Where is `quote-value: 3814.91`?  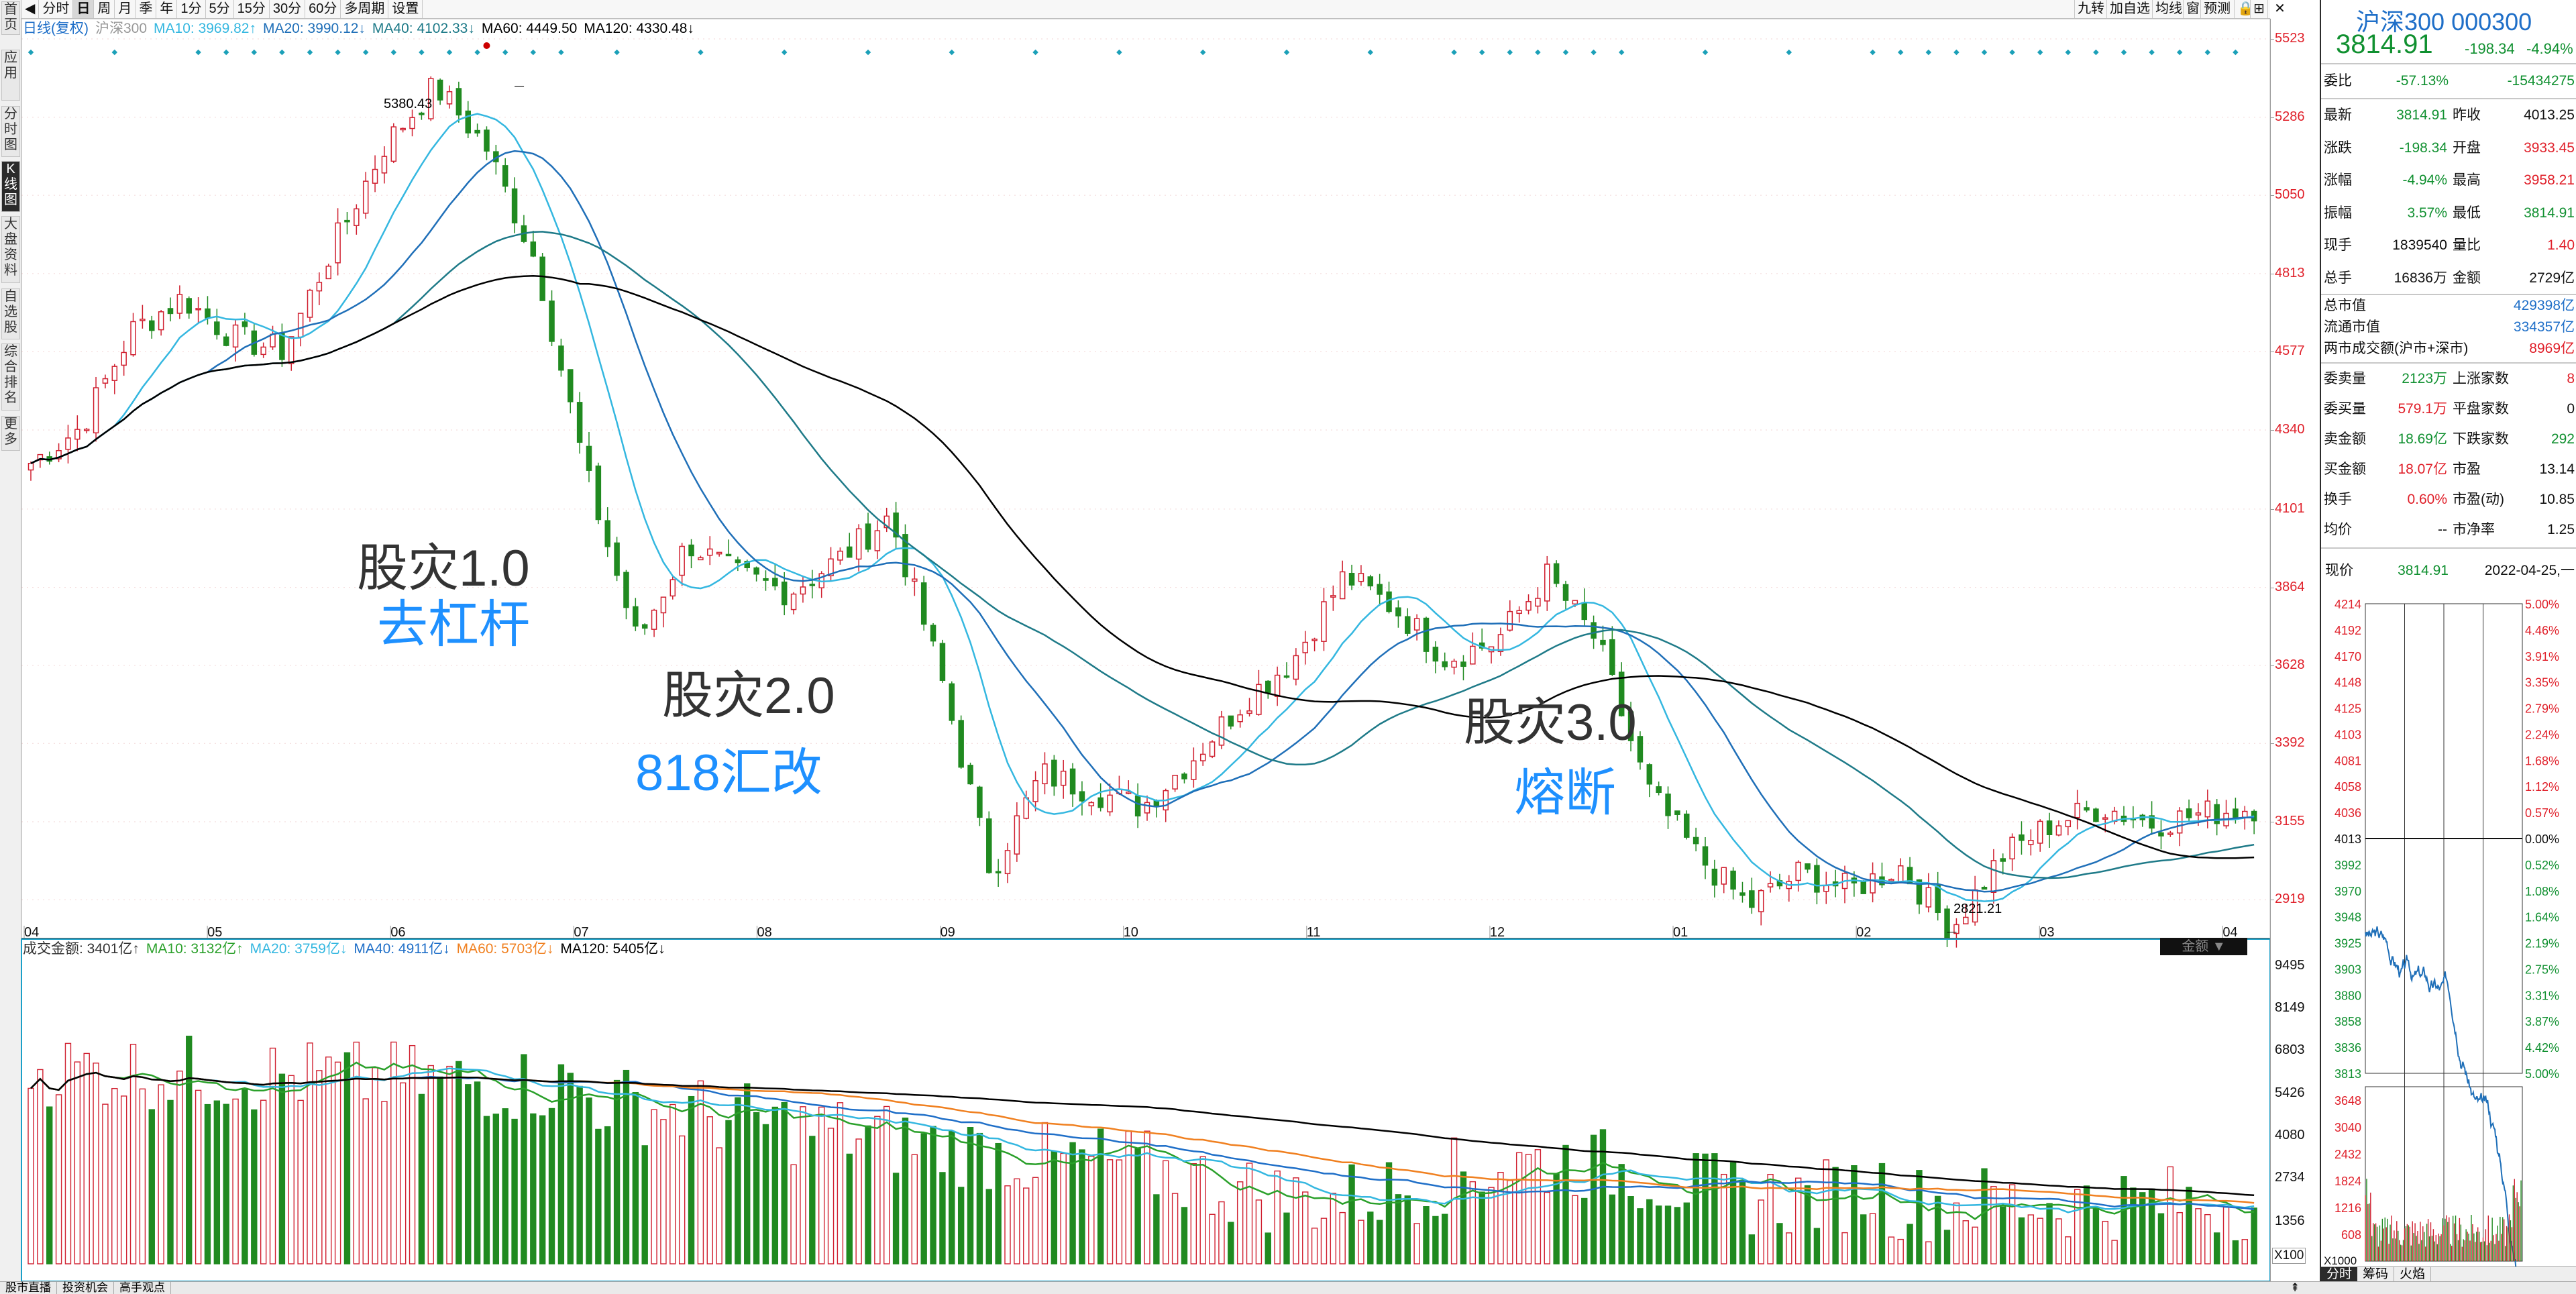
quote-value: 3814.91 is located at coordinates (2421, 115).